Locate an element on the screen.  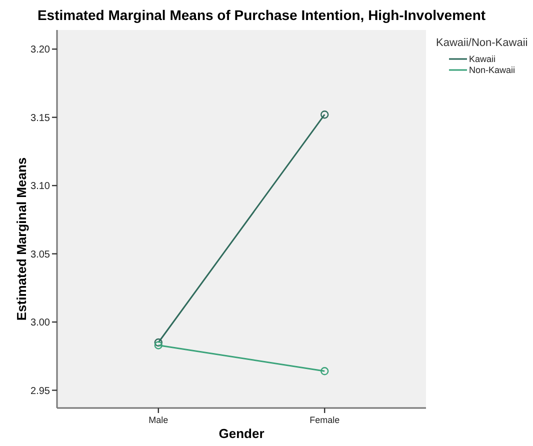
legend-label: Kawaii is located at coordinates (482, 59).